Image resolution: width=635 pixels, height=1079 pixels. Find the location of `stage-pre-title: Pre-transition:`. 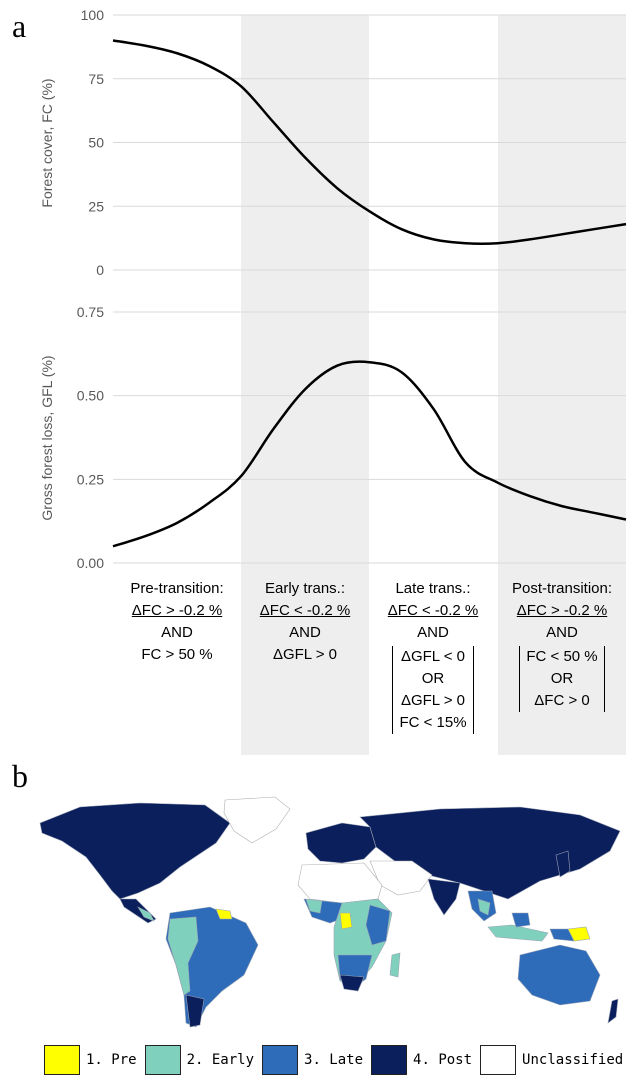

stage-pre-title: Pre-transition: is located at coordinates (177, 588).